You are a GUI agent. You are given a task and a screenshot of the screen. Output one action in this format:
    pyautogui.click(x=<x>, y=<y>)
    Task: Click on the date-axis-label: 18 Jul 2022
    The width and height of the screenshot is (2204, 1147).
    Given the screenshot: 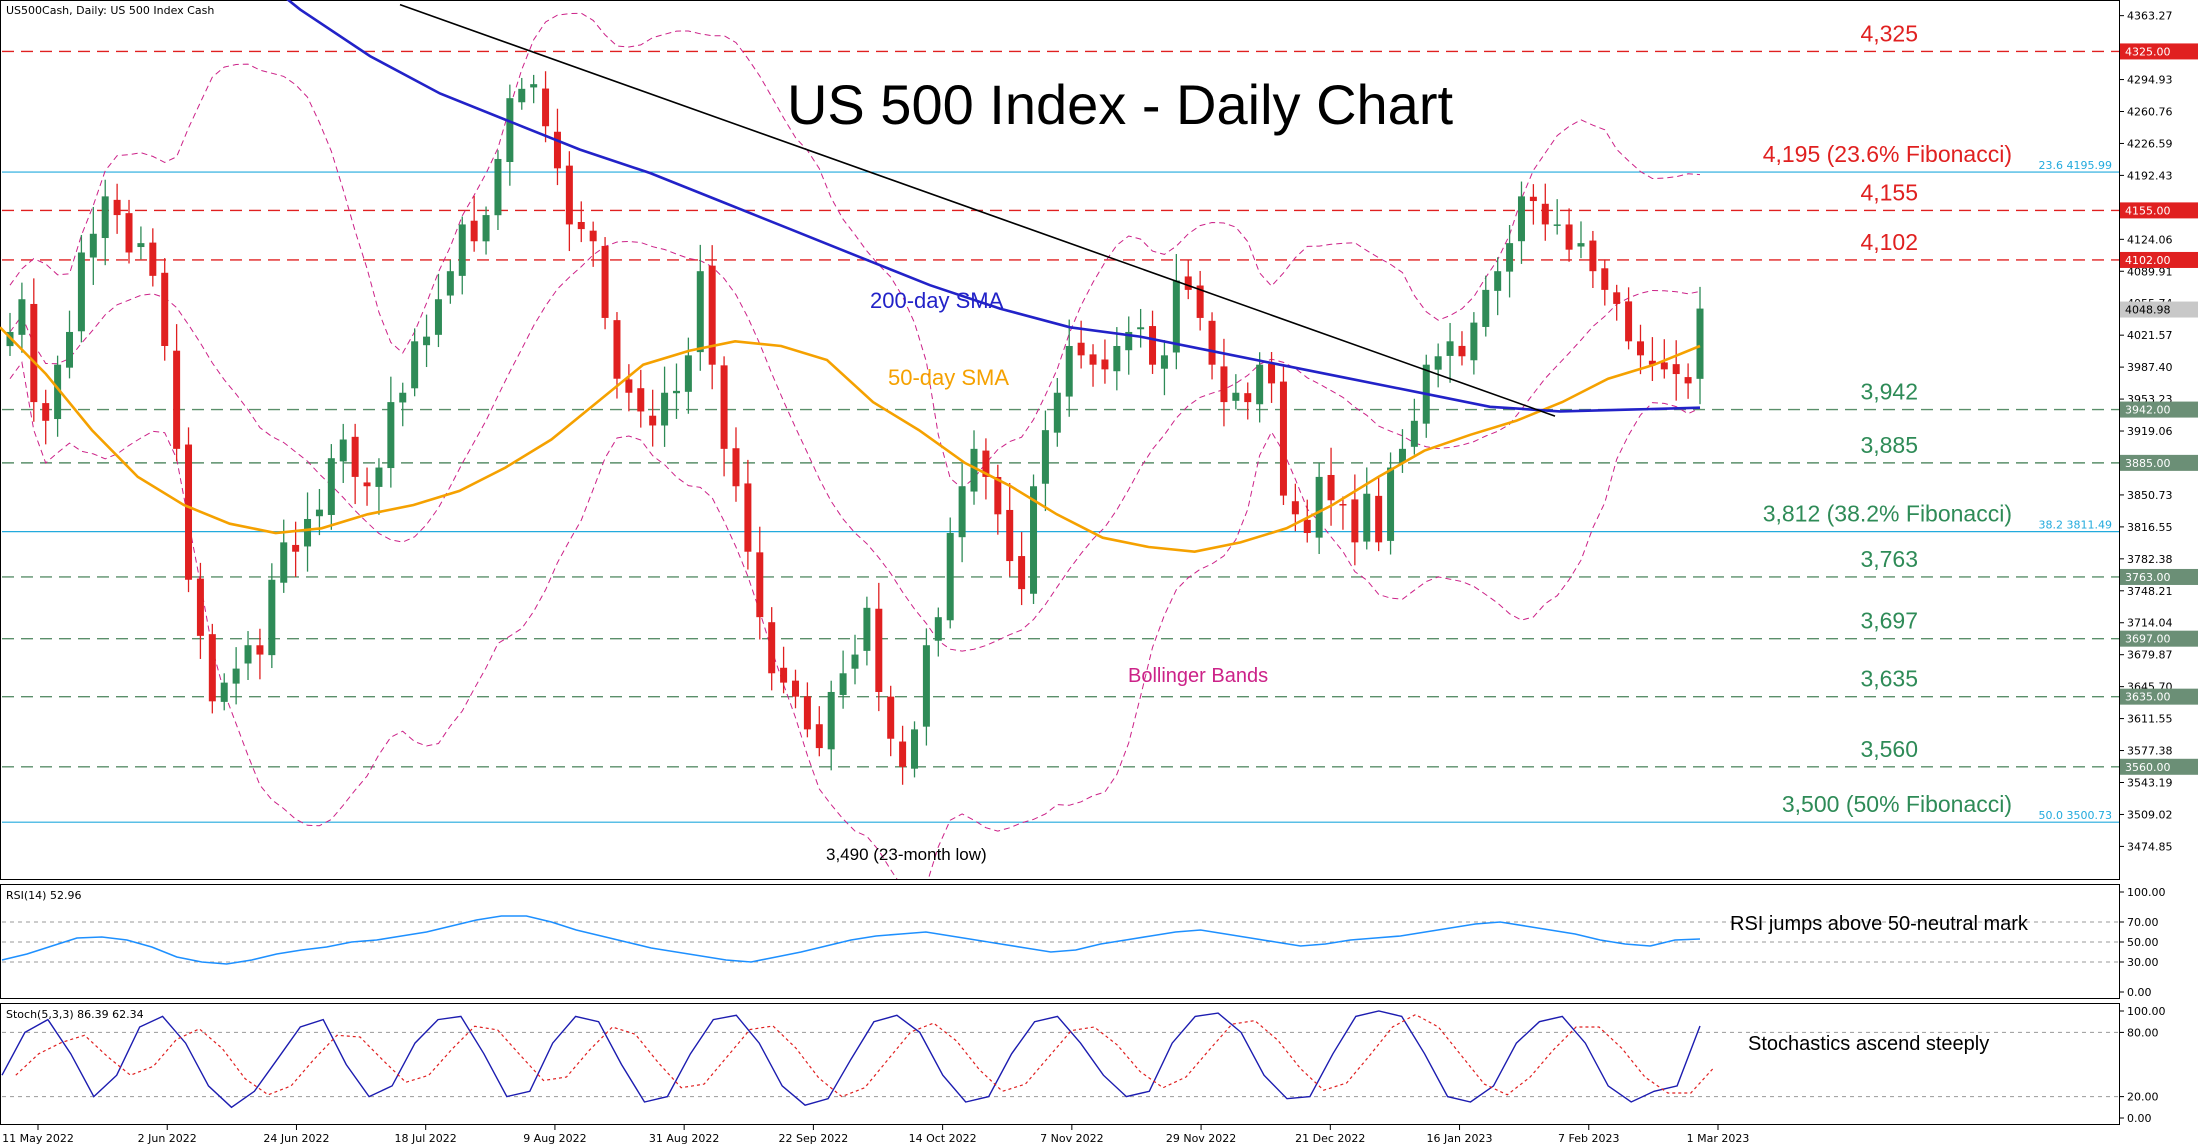 What is the action you would take?
    pyautogui.click(x=426, y=1138)
    